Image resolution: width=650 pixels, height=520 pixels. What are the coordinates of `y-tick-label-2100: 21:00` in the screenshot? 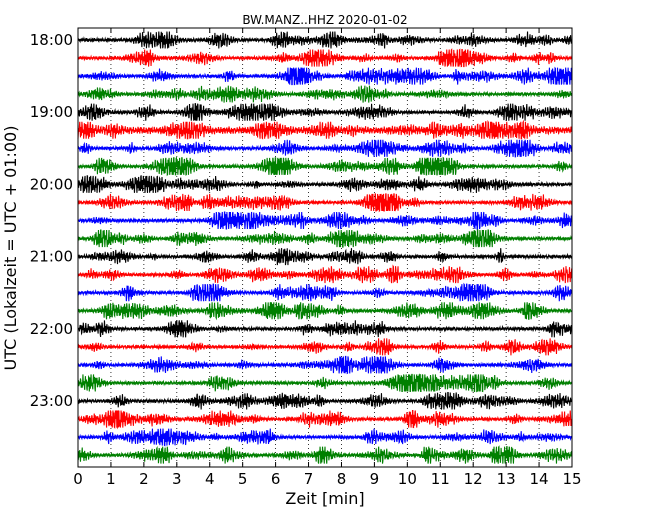 It's located at (51, 257).